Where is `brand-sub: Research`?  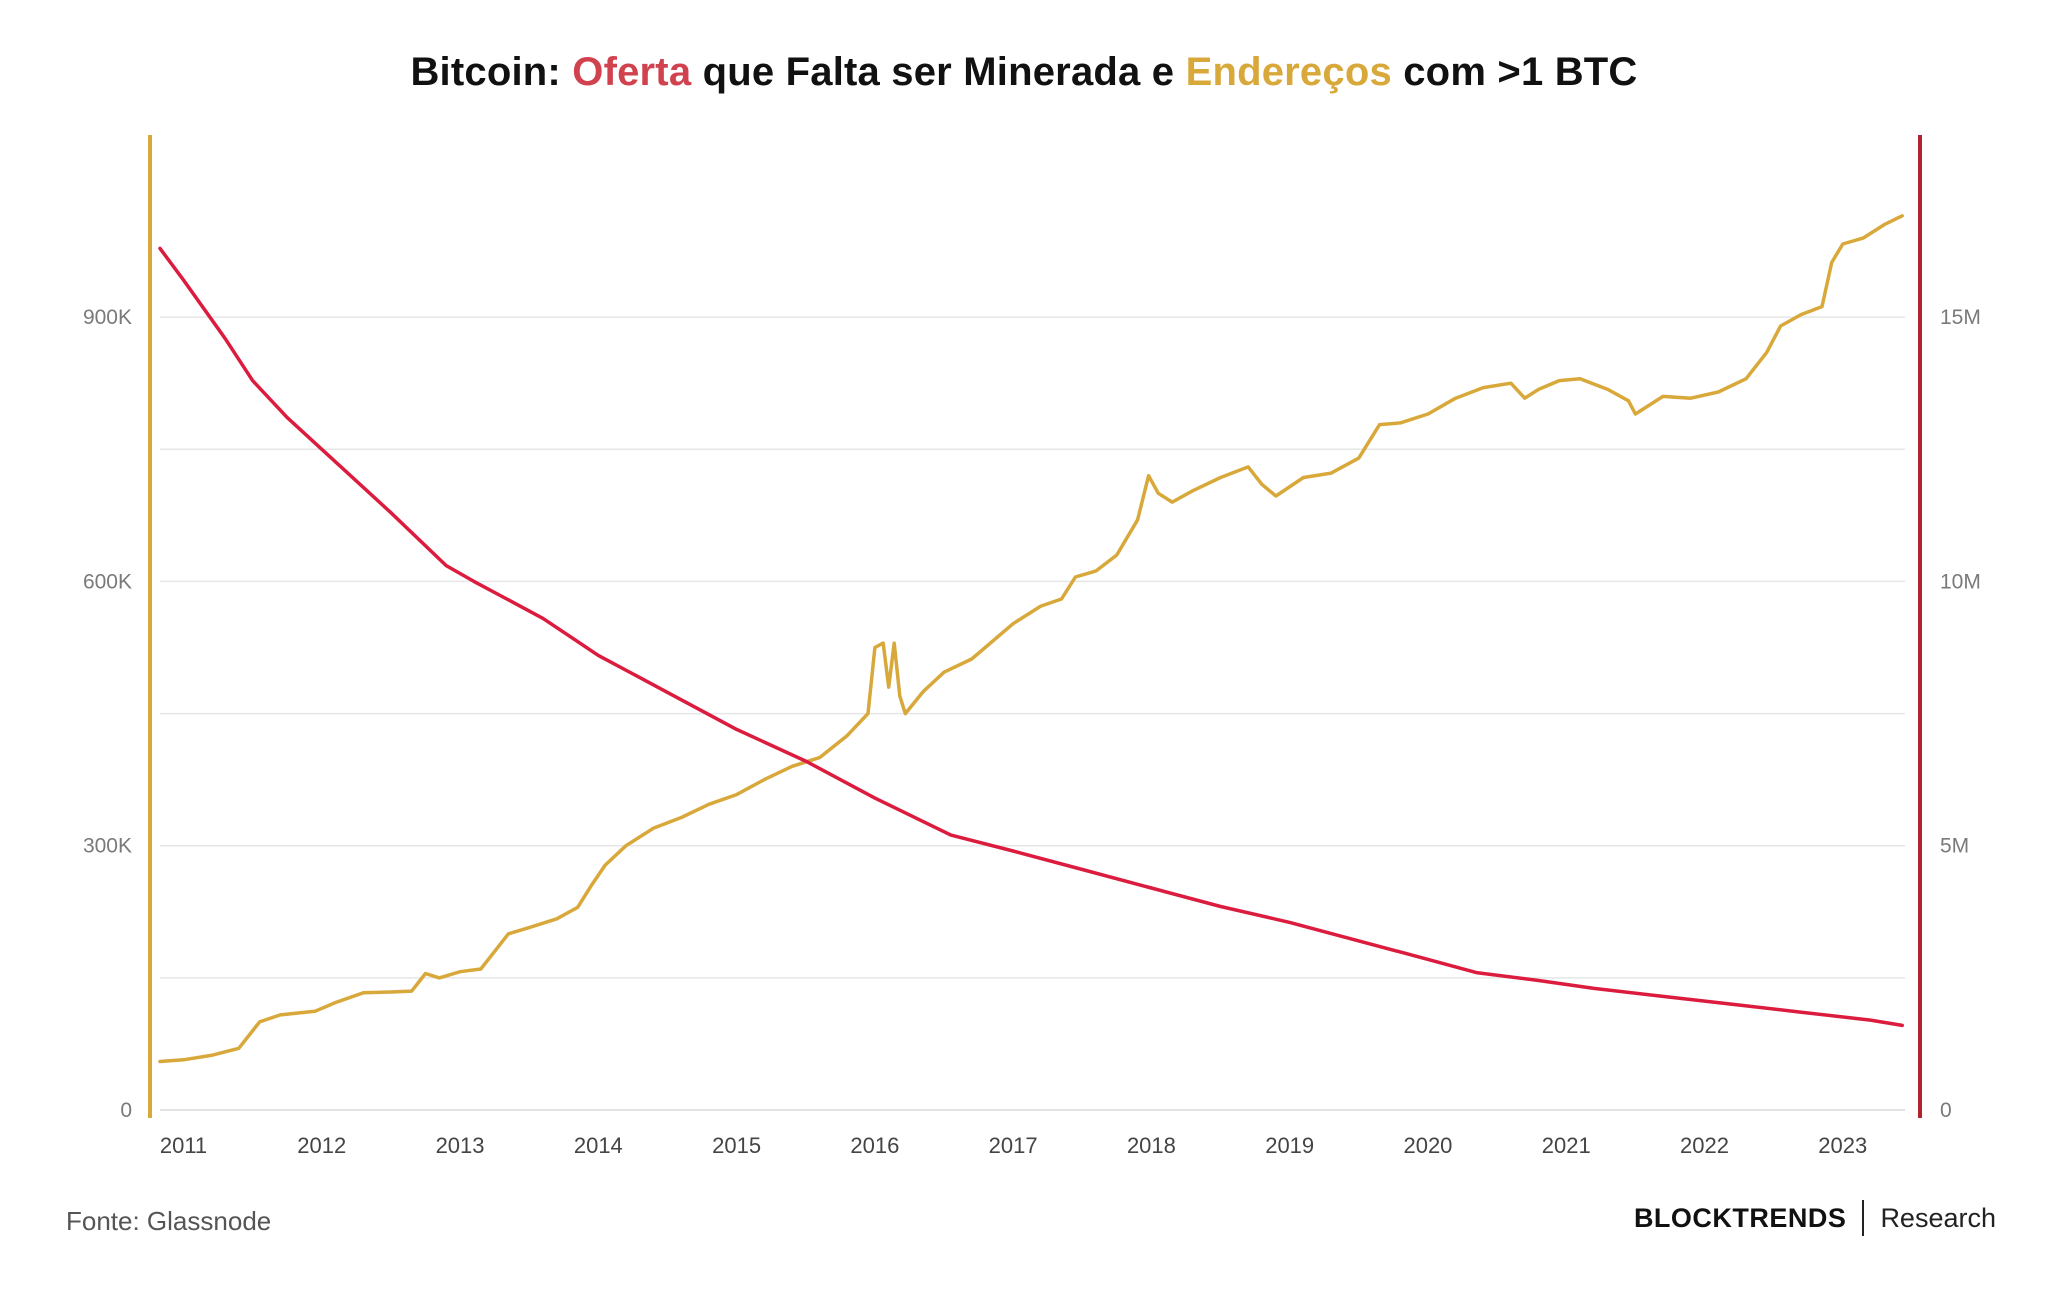
brand-sub: Research is located at coordinates (1938, 1217).